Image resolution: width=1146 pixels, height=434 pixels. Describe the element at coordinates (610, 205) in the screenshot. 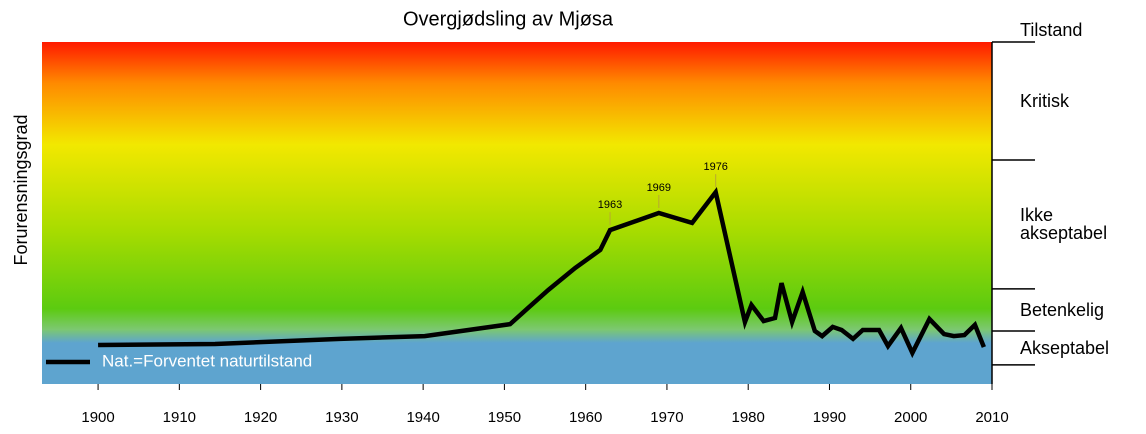

I see `annotation-label: 1963` at that location.